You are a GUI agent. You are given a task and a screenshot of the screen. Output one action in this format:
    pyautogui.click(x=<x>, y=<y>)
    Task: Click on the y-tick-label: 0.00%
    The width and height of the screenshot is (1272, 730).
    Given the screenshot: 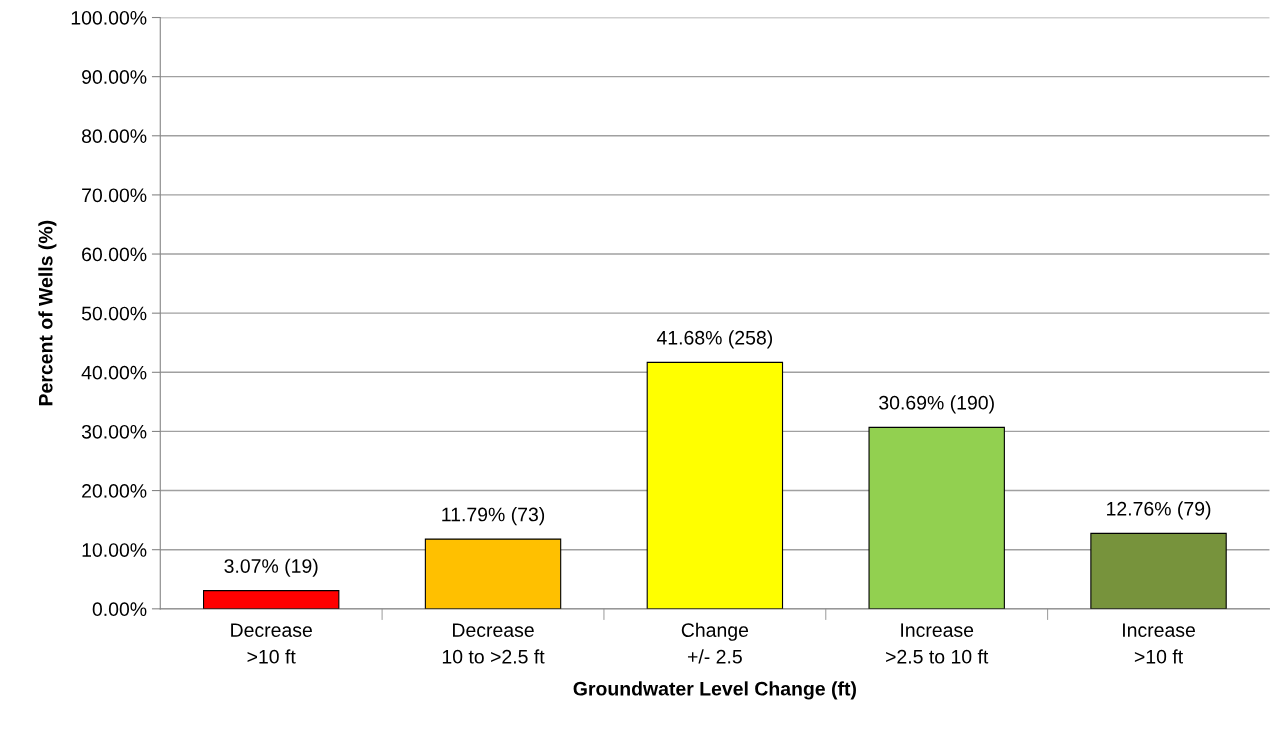 What is the action you would take?
    pyautogui.click(x=119, y=609)
    